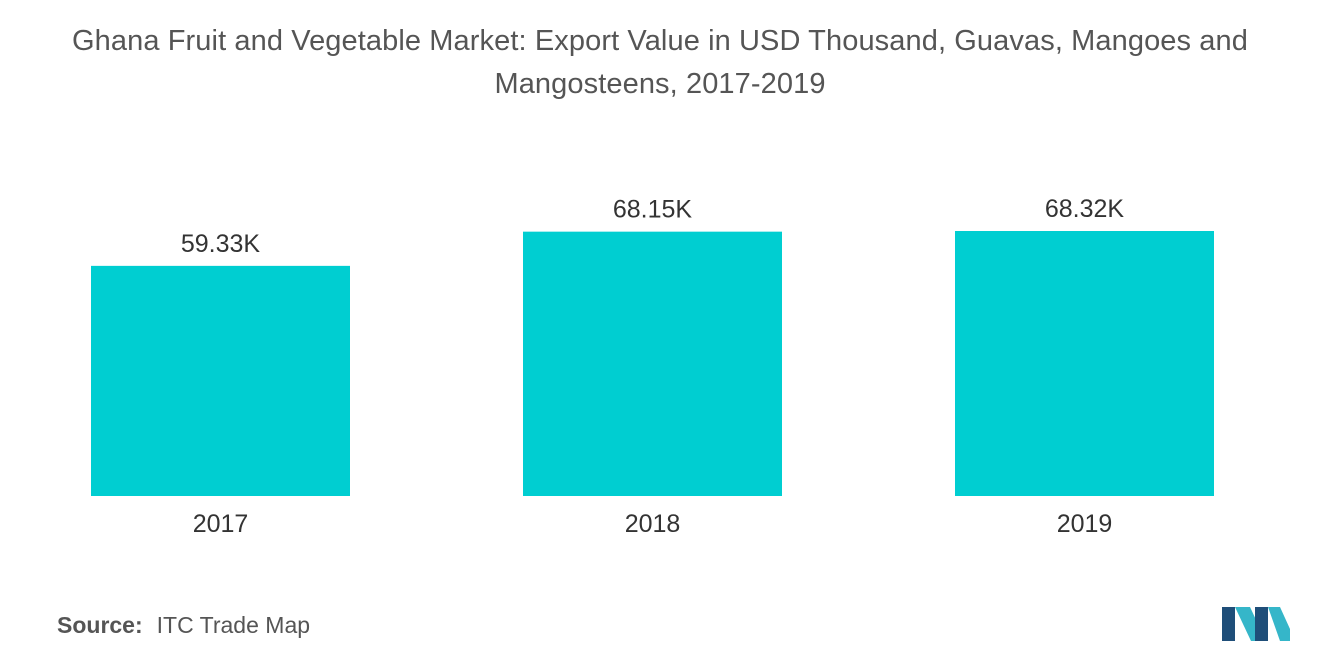  Describe the element at coordinates (1256, 624) in the screenshot. I see `mordor-intelligence-logo-icon` at that location.